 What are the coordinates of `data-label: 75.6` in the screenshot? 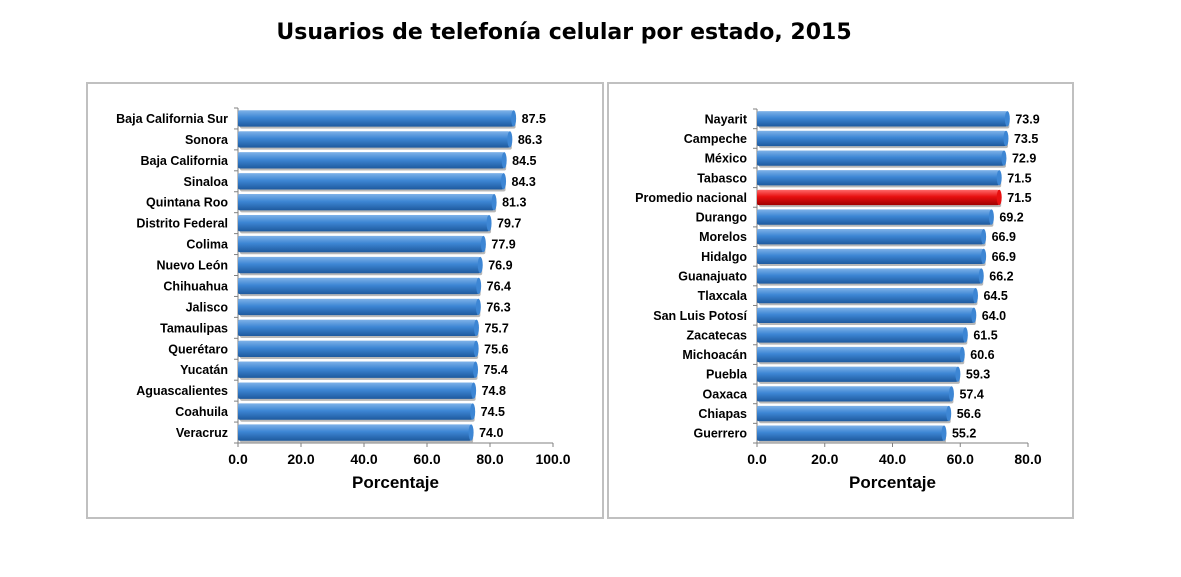 It's located at (496, 349).